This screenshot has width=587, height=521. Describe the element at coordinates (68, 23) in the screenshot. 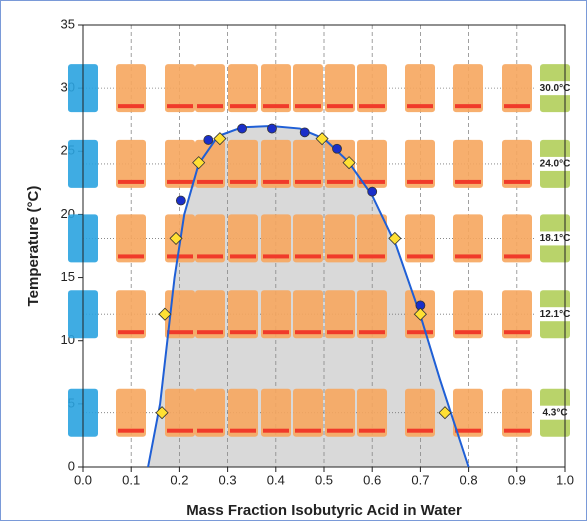

I see `y-tick-label: 35` at that location.